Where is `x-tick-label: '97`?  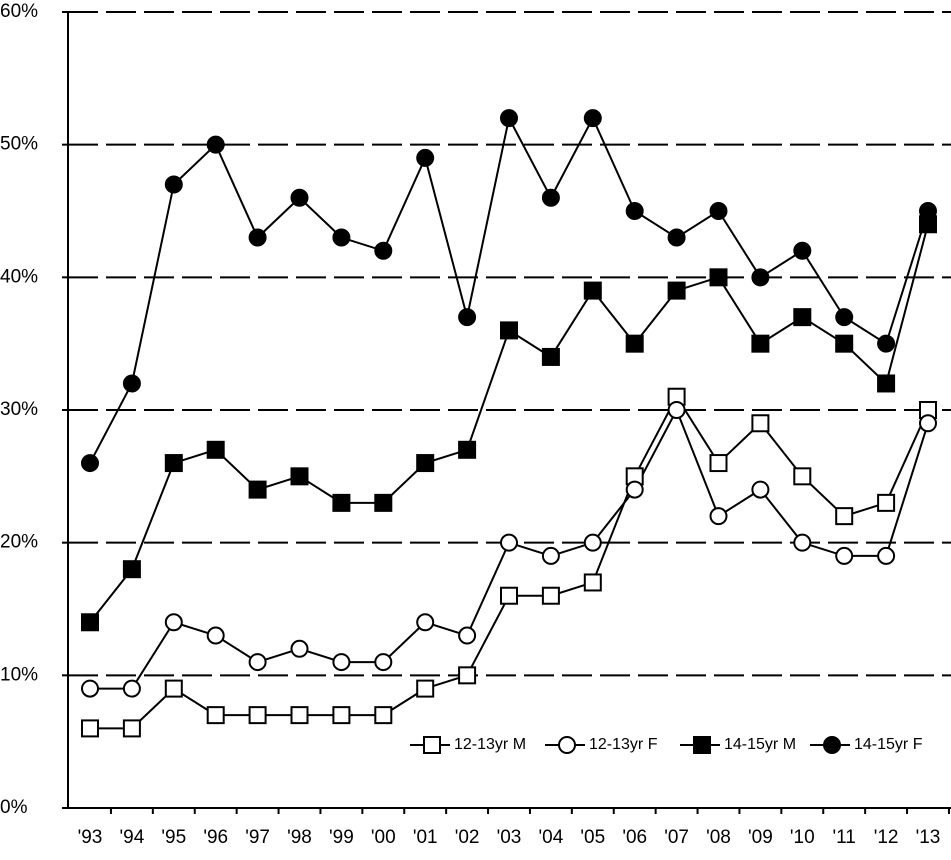 x-tick-label: '97 is located at coordinates (257, 837).